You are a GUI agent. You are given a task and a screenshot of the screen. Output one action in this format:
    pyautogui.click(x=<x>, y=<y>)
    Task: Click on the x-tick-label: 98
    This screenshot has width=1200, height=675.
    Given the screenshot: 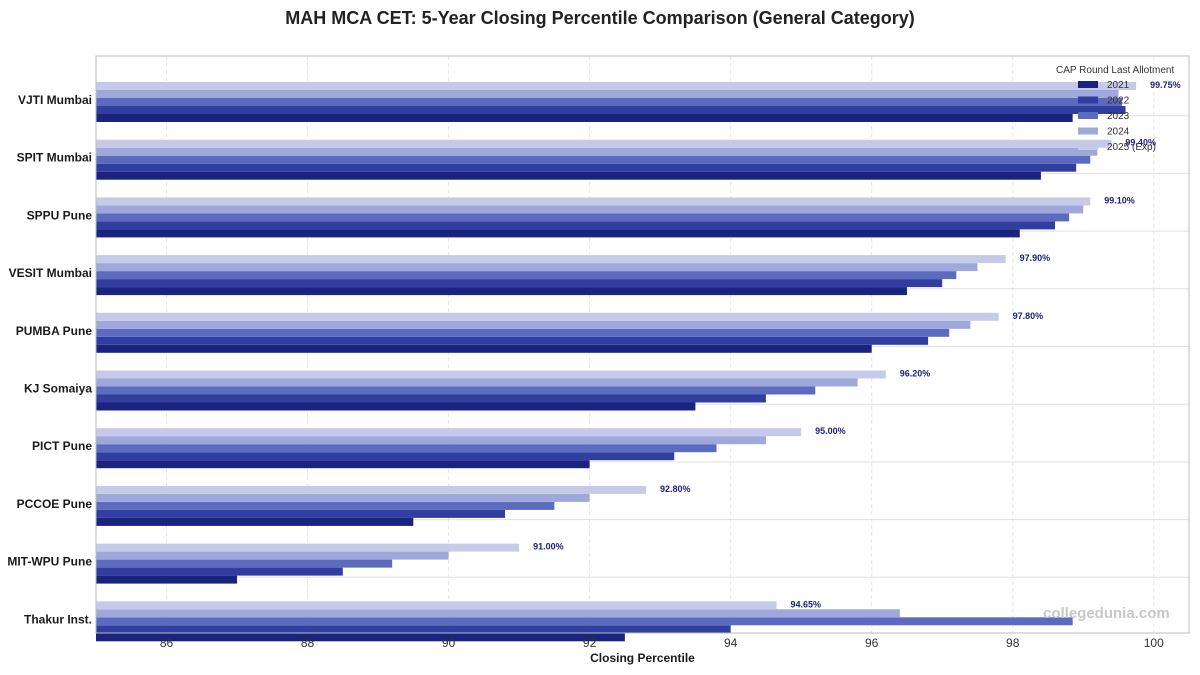 What is the action you would take?
    pyautogui.click(x=1013, y=643)
    